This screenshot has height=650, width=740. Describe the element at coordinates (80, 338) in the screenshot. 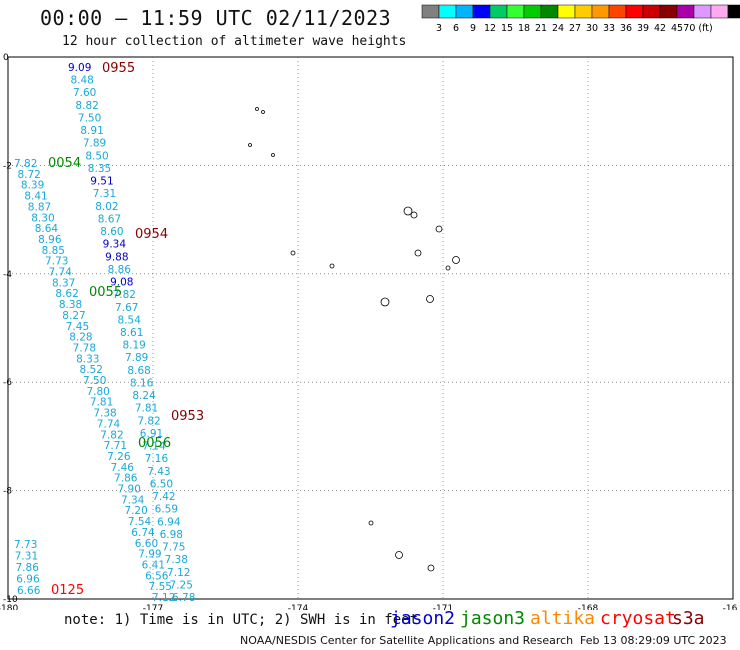

I see `wave-height-value: 8.28` at that location.